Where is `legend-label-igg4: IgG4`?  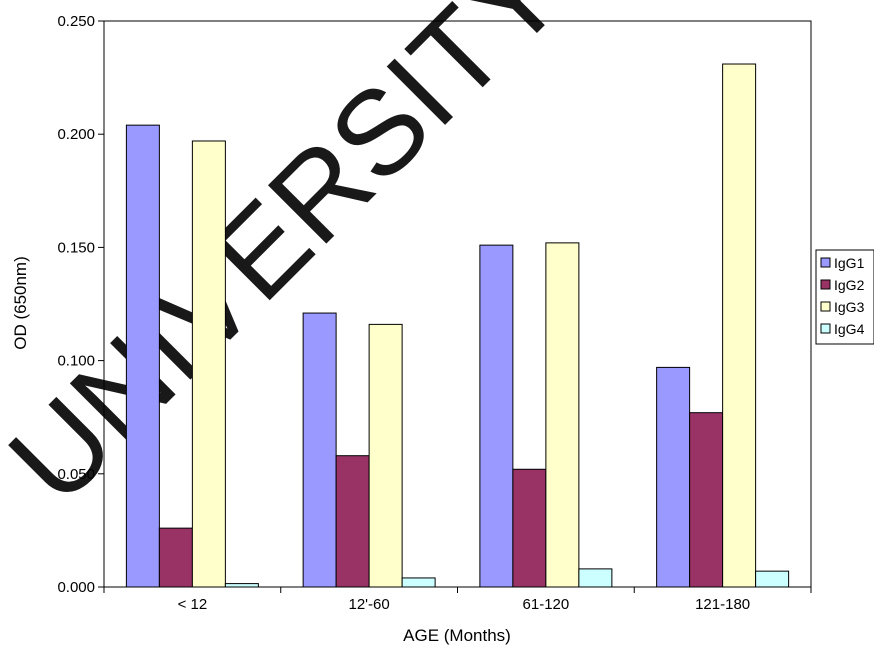
legend-label-igg4: IgG4 is located at coordinates (849, 329).